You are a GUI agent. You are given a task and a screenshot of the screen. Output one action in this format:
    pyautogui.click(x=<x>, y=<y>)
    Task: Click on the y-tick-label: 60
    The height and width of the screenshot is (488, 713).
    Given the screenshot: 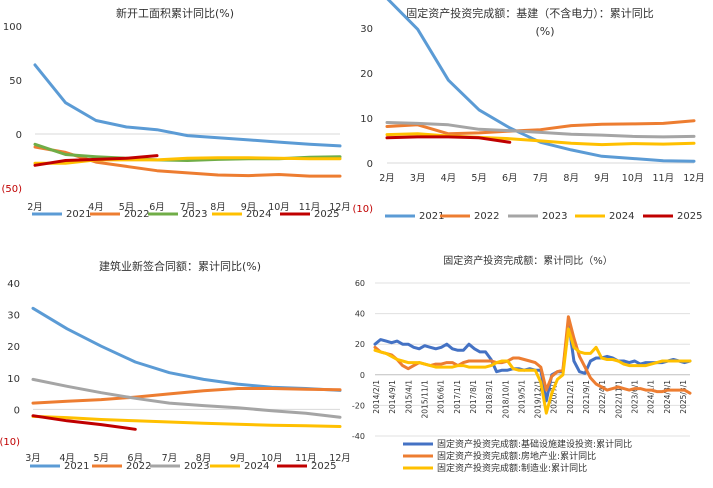 What is the action you would take?
    pyautogui.click(x=360, y=283)
    